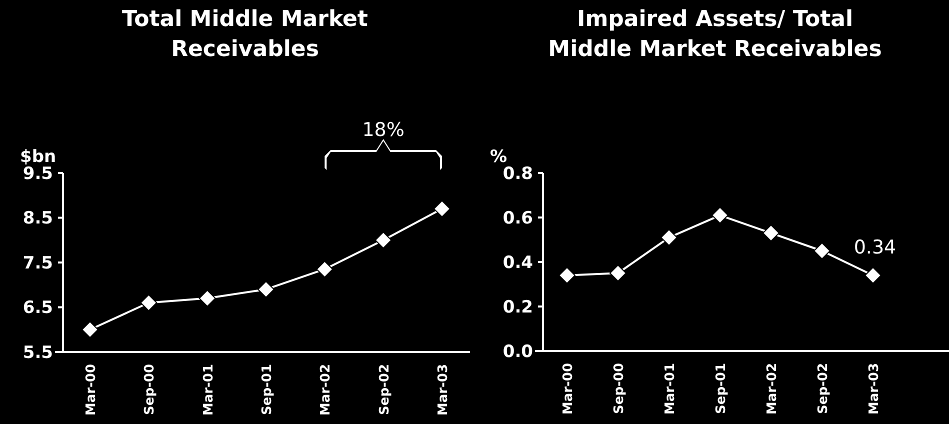 The height and width of the screenshot is (424, 949). What do you see at coordinates (517, 218) in the screenshot?
I see `y-tick-label: 0.6` at bounding box center [517, 218].